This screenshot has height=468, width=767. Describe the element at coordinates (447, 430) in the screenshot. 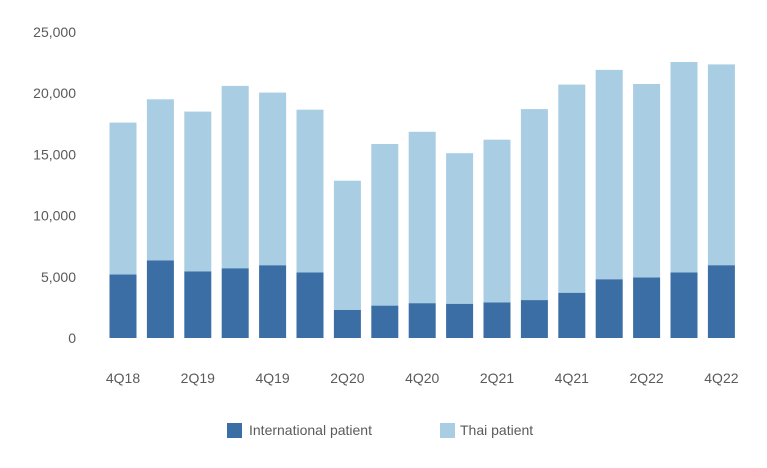

I see `legend-swatch-thai` at that location.